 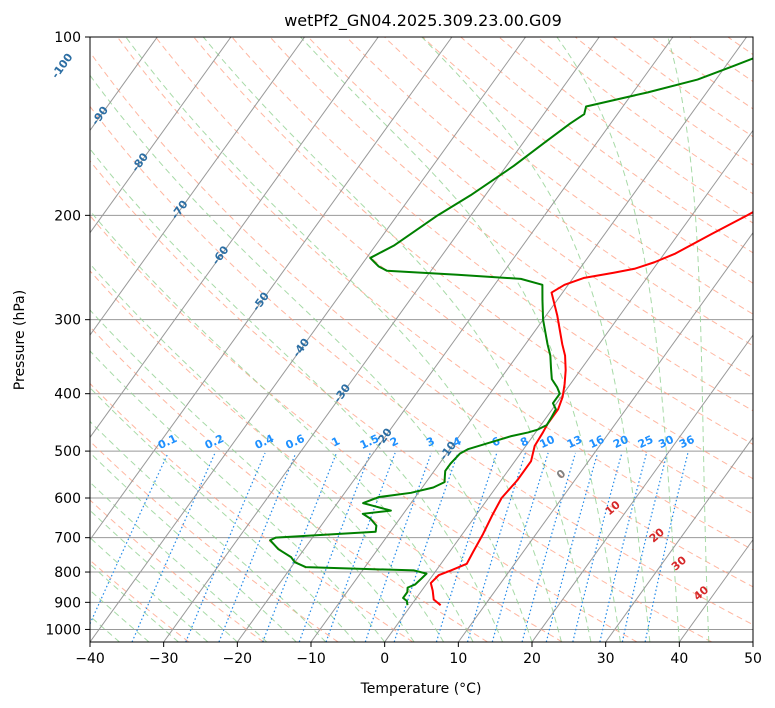 I want to click on mixing-ratio-label: 16, so click(x=597, y=442).